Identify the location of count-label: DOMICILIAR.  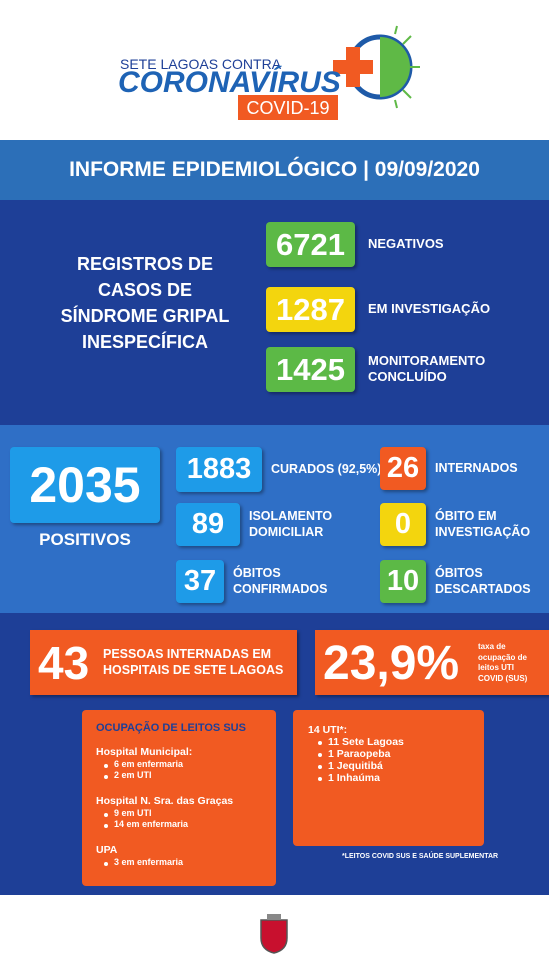
(286, 531).